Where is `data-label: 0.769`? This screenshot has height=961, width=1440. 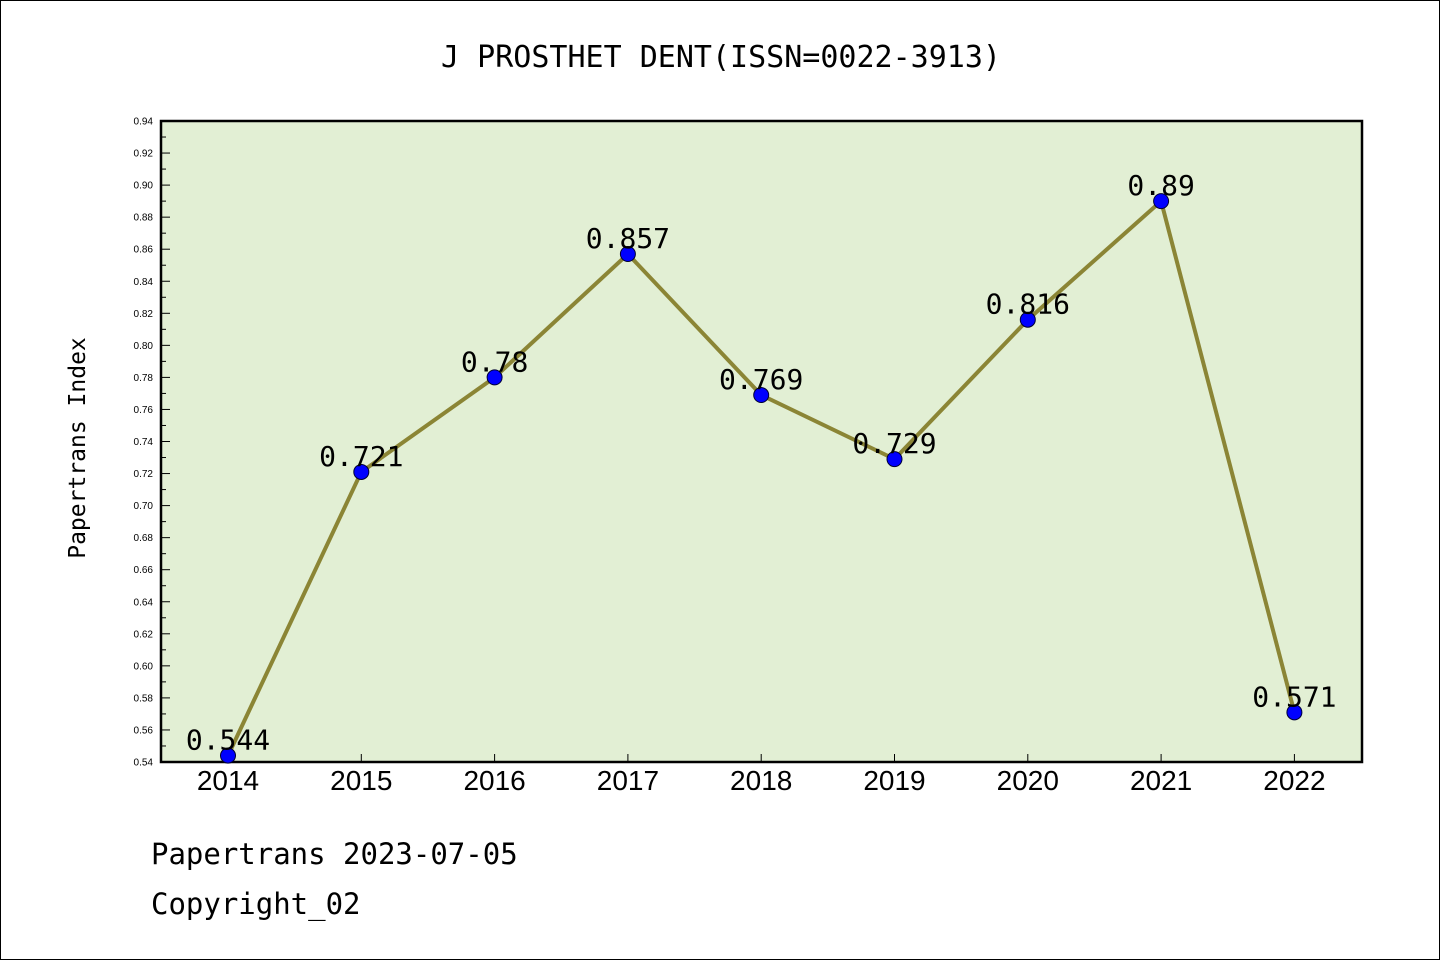 data-label: 0.769 is located at coordinates (761, 379).